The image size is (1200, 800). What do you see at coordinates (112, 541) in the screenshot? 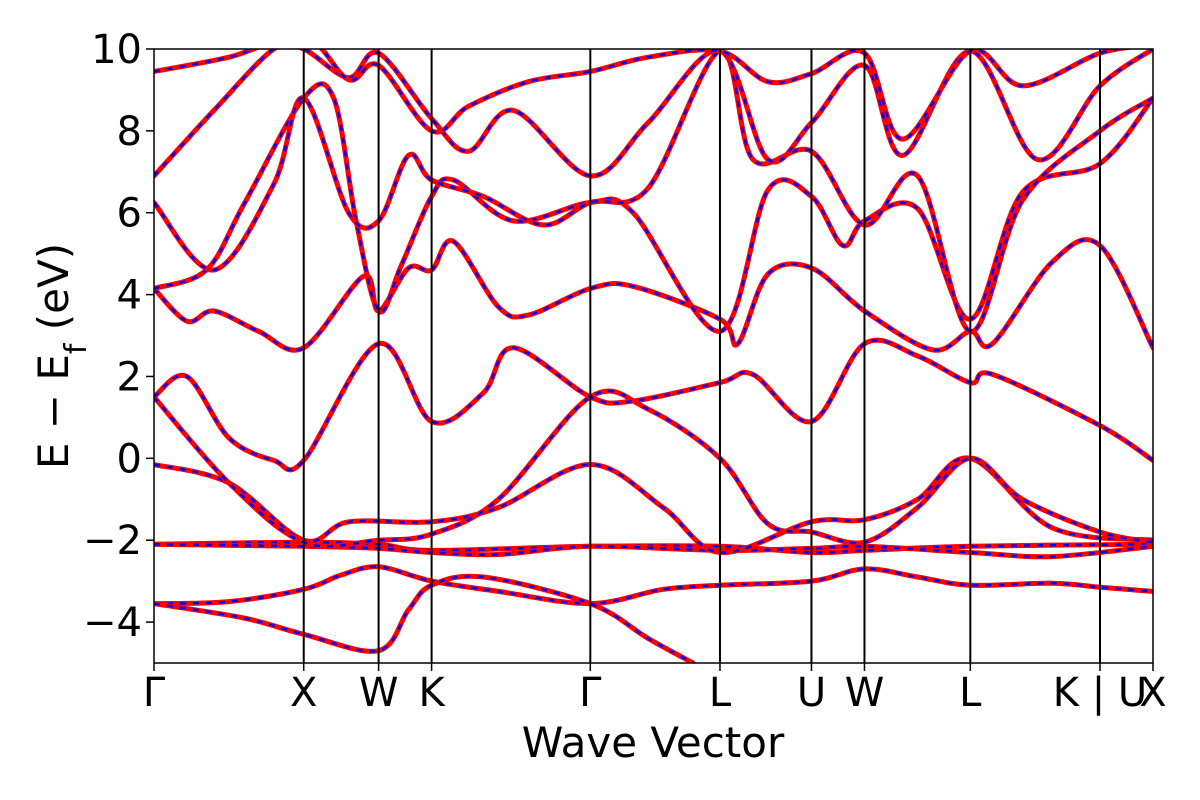
I see `y-tick-label: −2` at bounding box center [112, 541].